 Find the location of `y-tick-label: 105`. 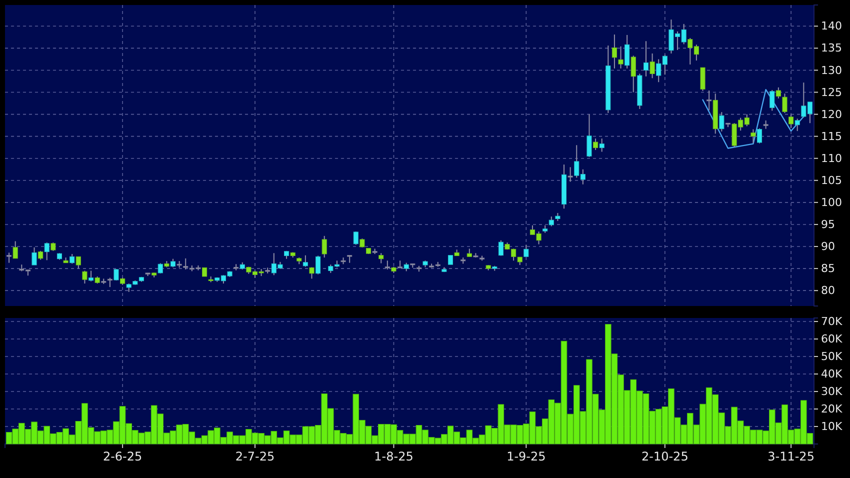

y-tick-label: 105 is located at coordinates (831, 180).